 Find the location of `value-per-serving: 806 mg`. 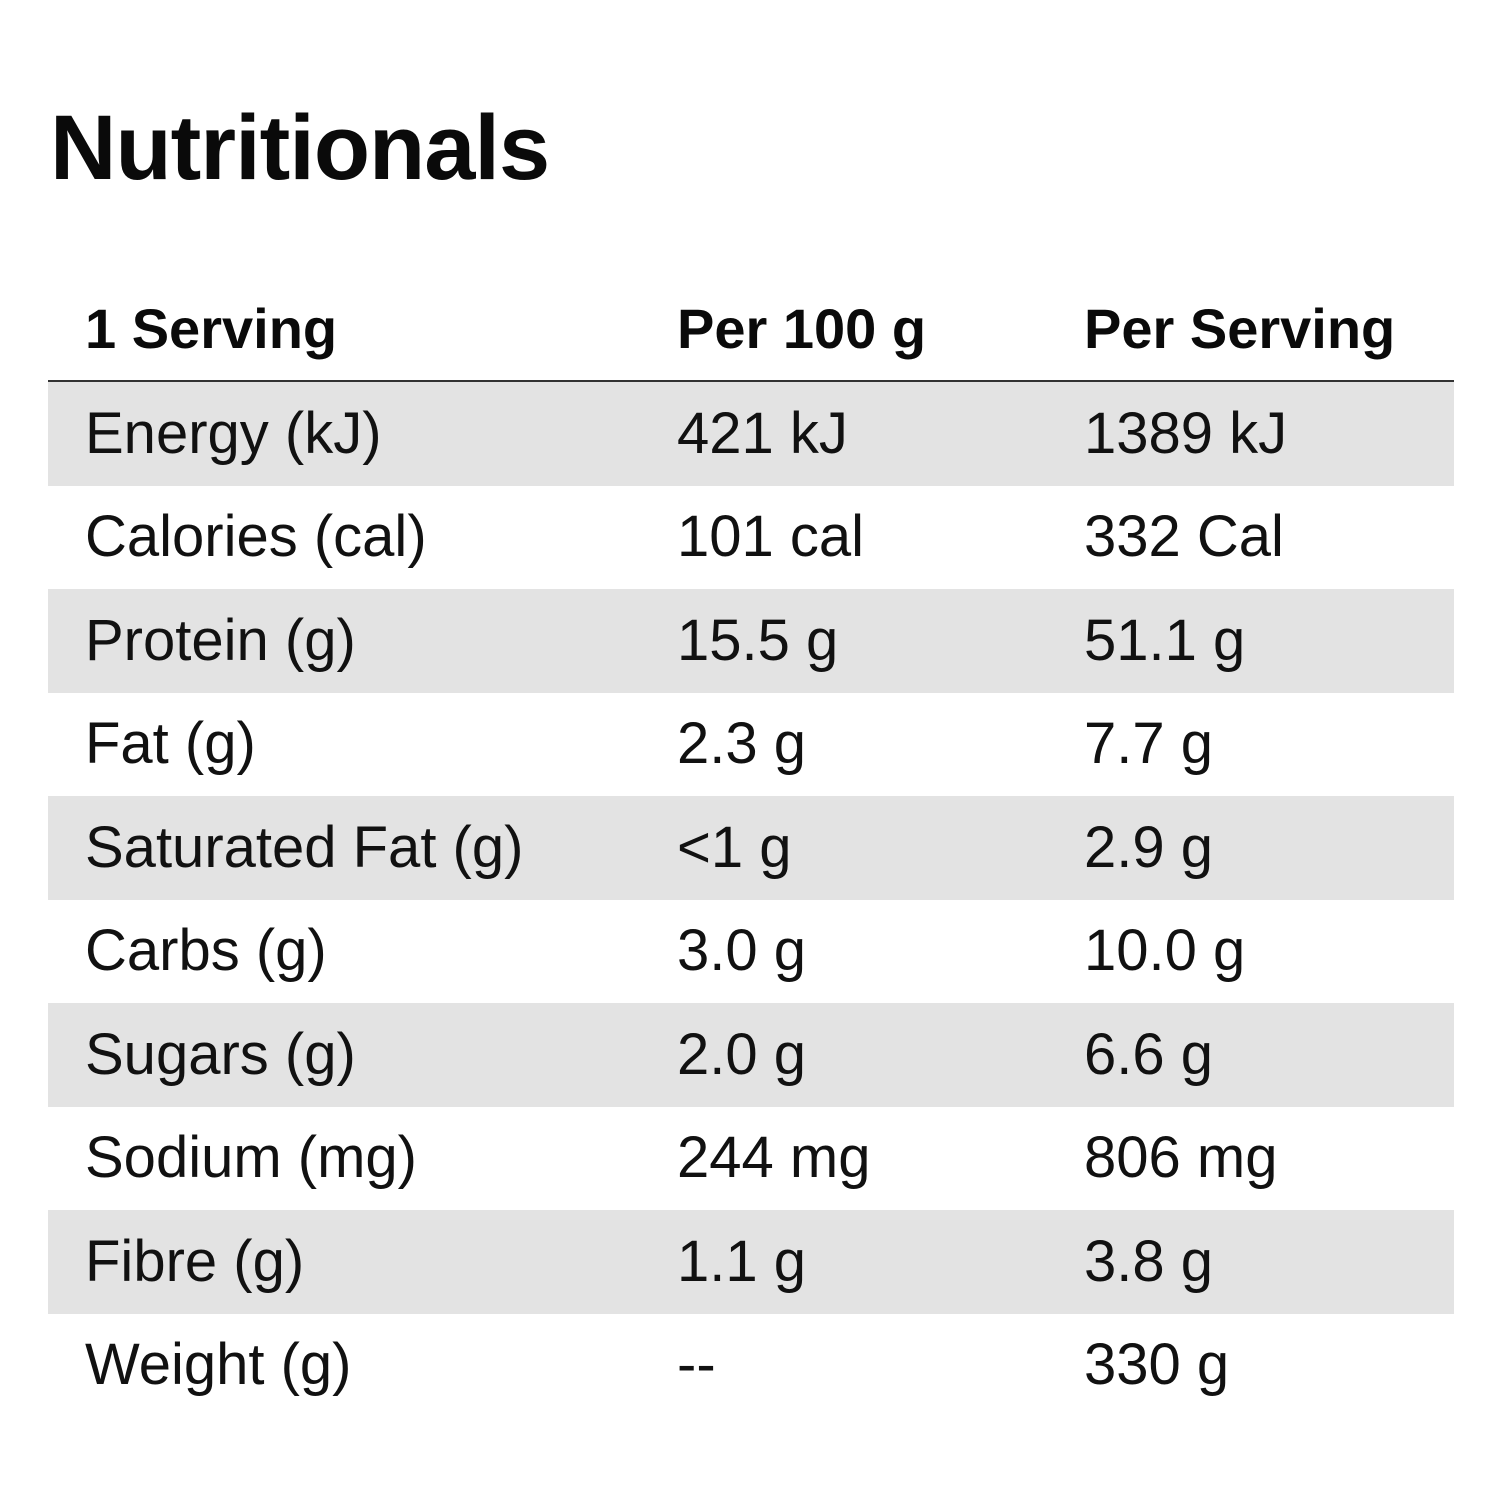

value-per-serving: 806 mg is located at coordinates (1181, 1158).